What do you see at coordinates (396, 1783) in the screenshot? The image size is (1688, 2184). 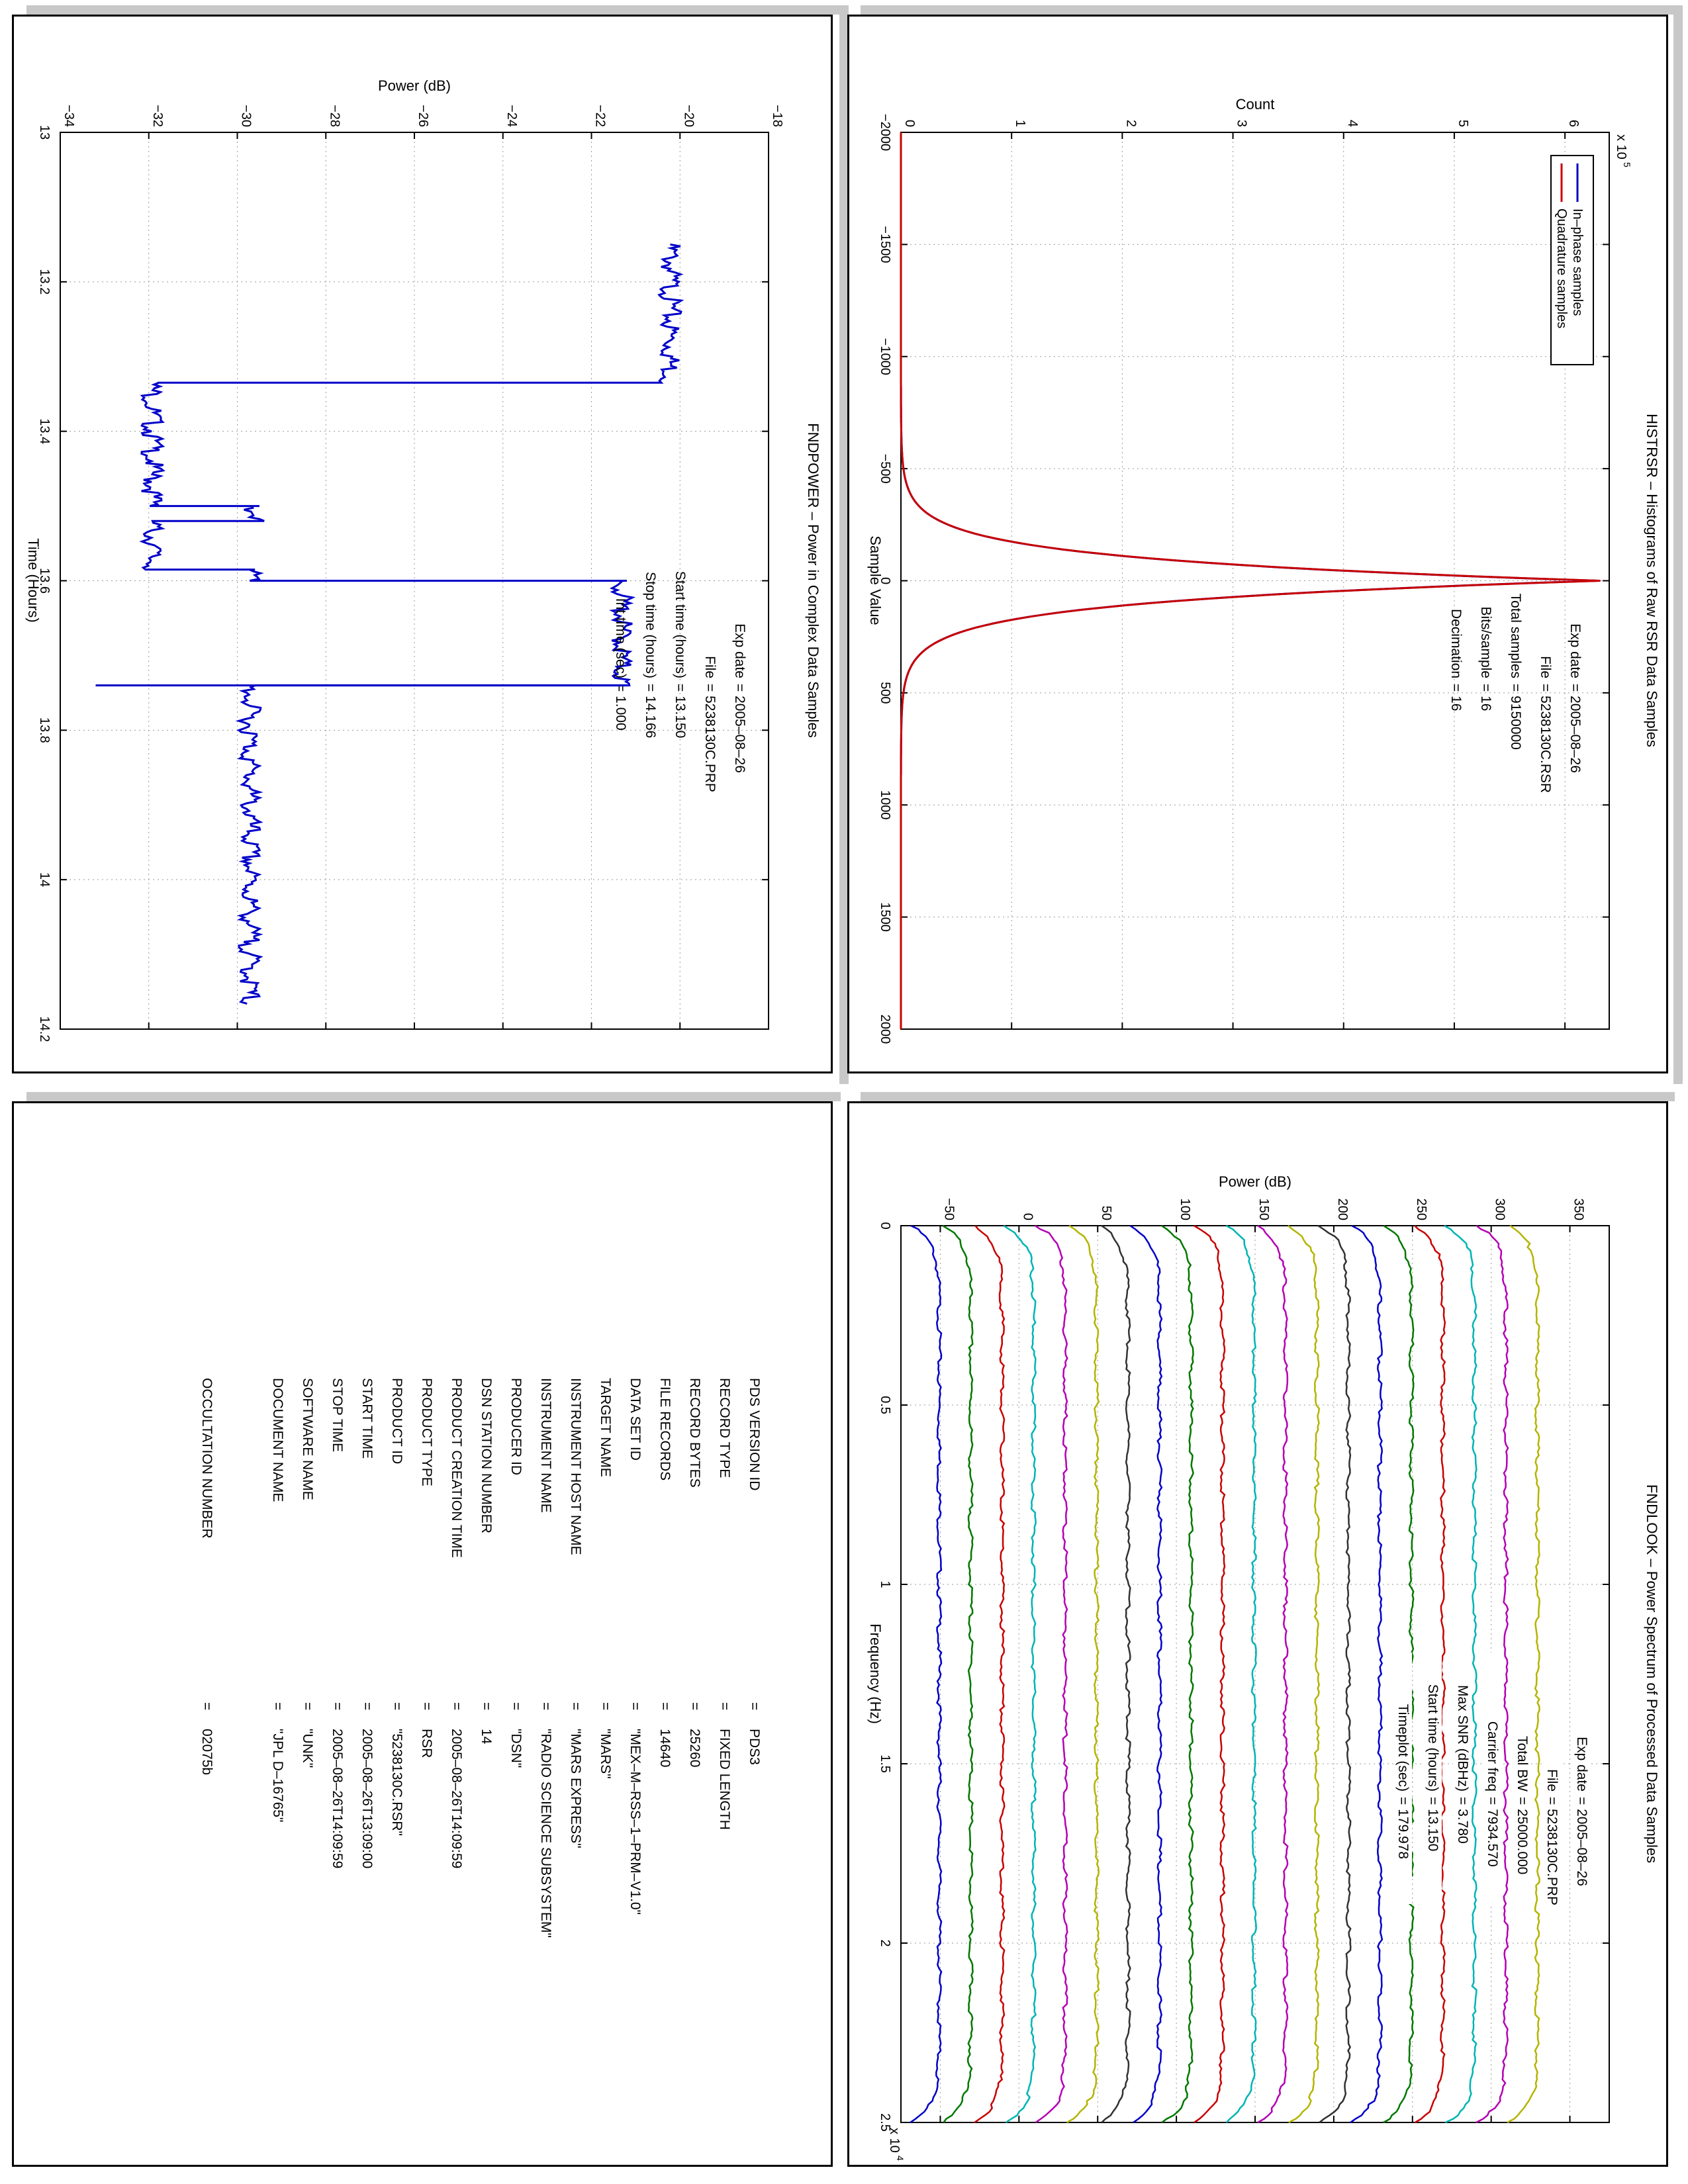 I see `label-value: "5238130C.RSR"` at bounding box center [396, 1783].